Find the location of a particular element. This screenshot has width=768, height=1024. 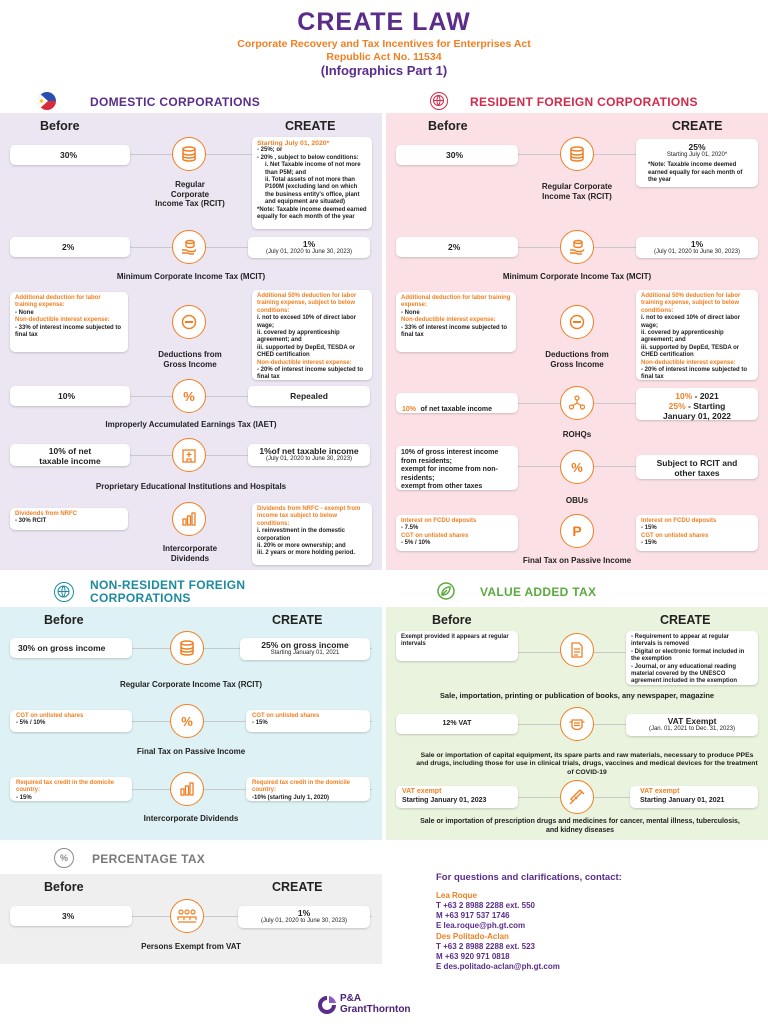

contact2-email: E des.politado-aclan@ph.gt.com is located at coordinates (498, 966).